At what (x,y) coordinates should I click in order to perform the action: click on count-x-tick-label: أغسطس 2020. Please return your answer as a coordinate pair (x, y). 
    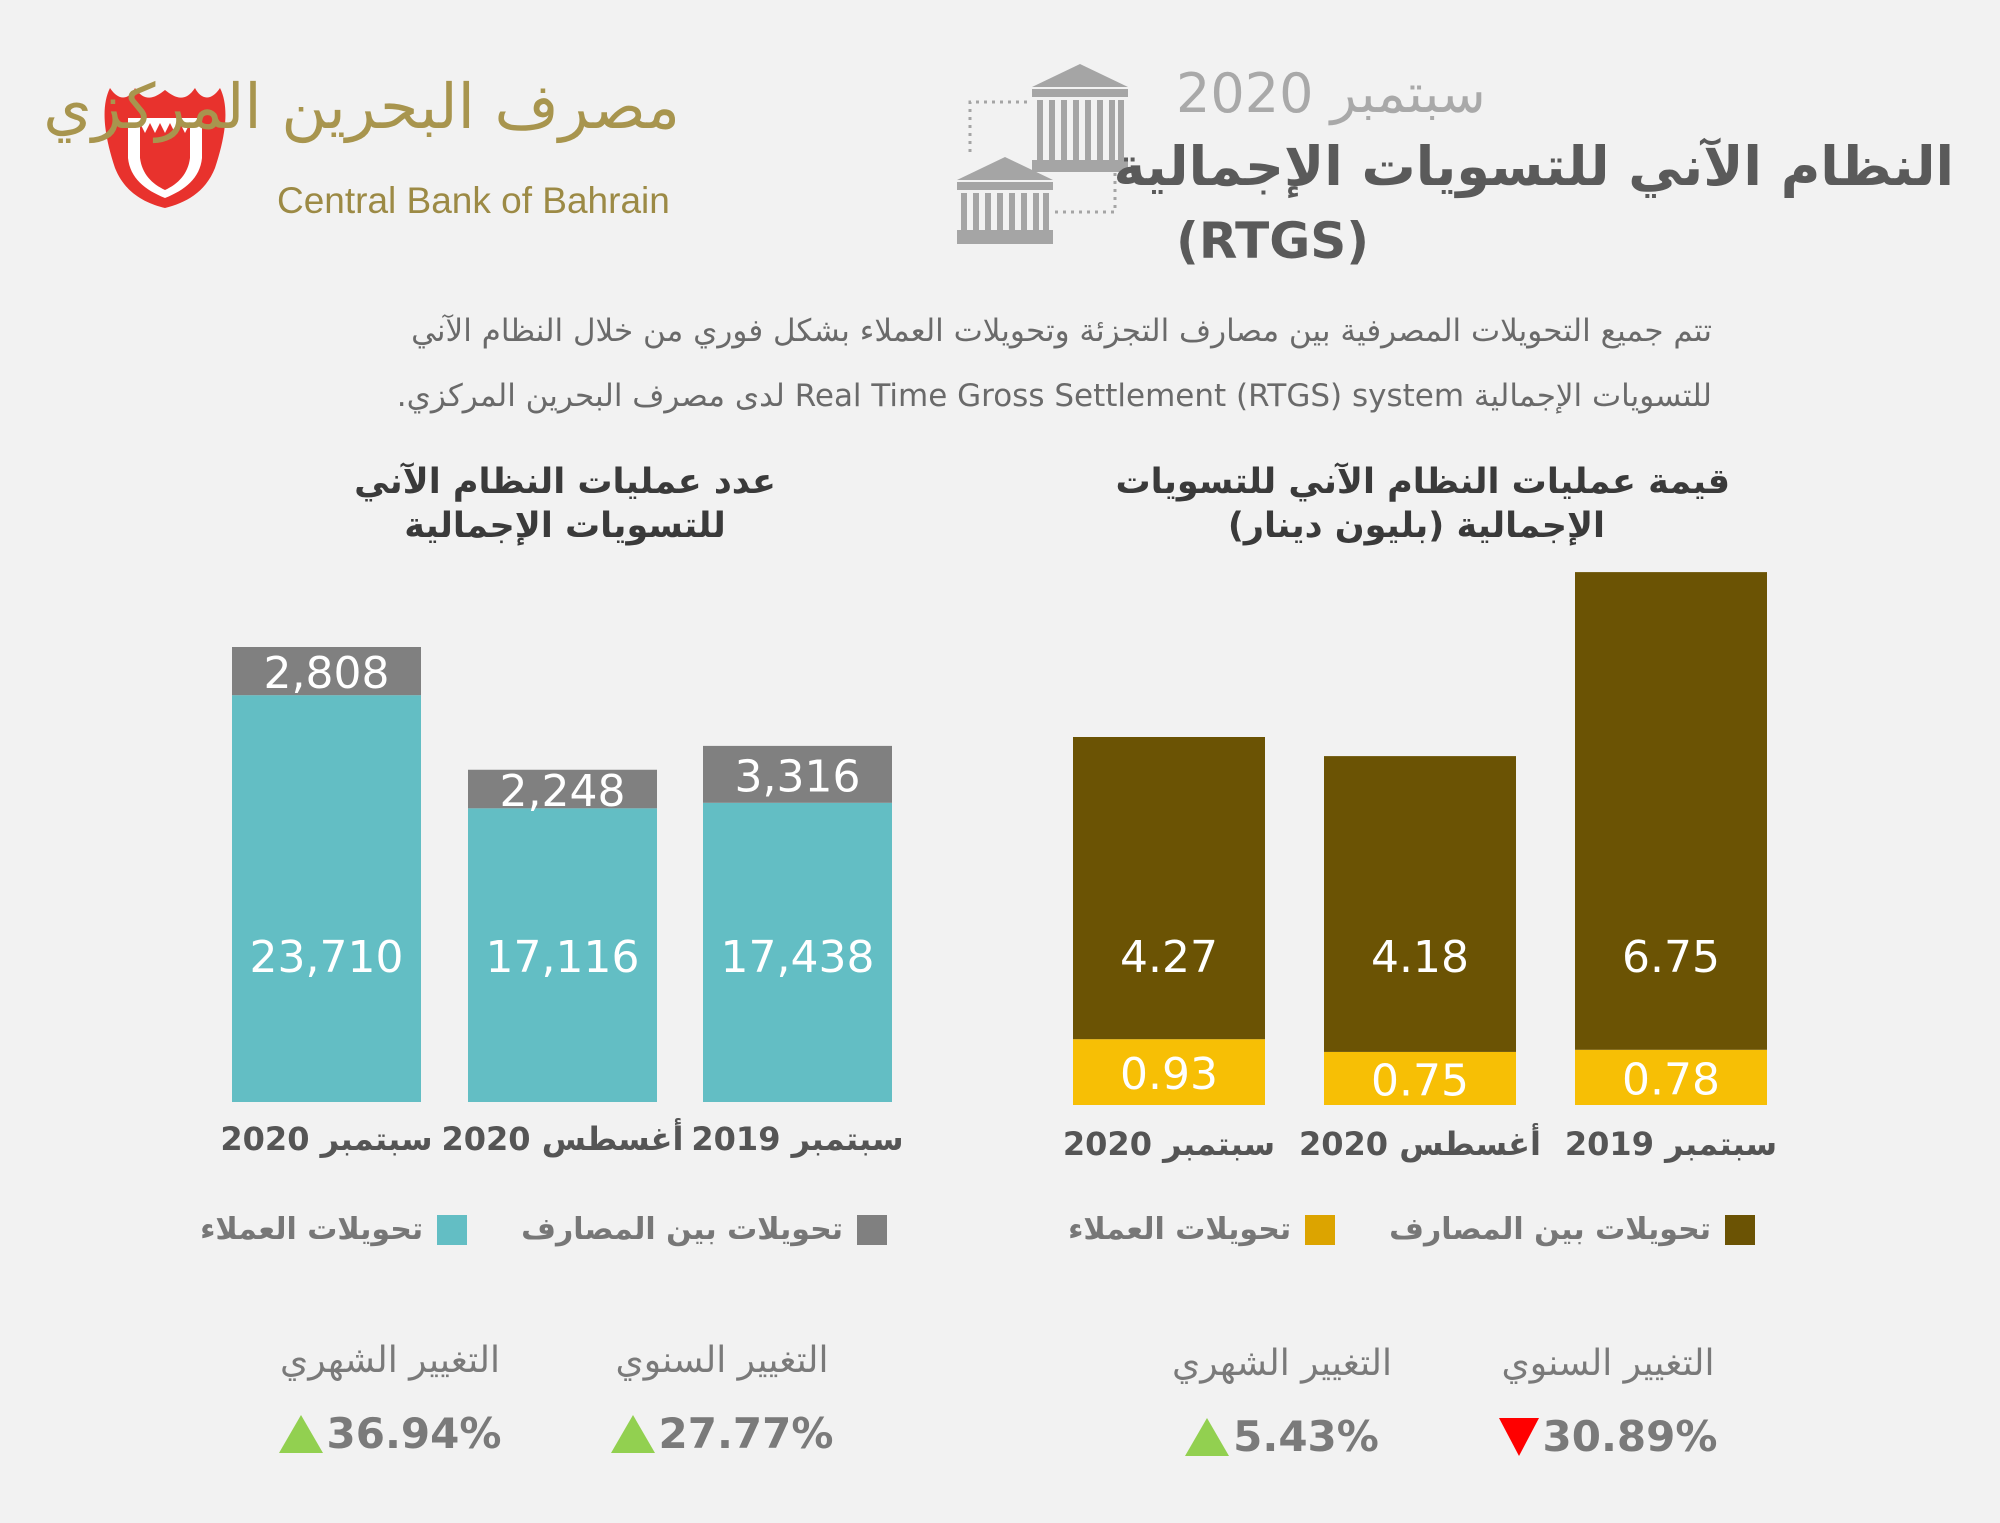
    Looking at the image, I should click on (563, 1138).